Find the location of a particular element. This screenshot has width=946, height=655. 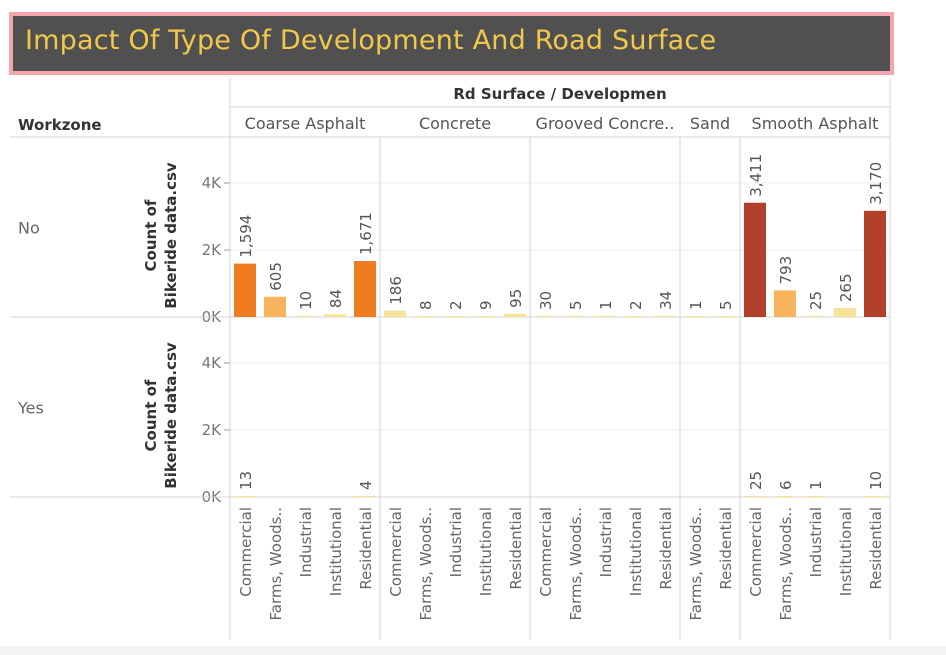

surface-header: Grooved Concre.. is located at coordinates (605, 123).